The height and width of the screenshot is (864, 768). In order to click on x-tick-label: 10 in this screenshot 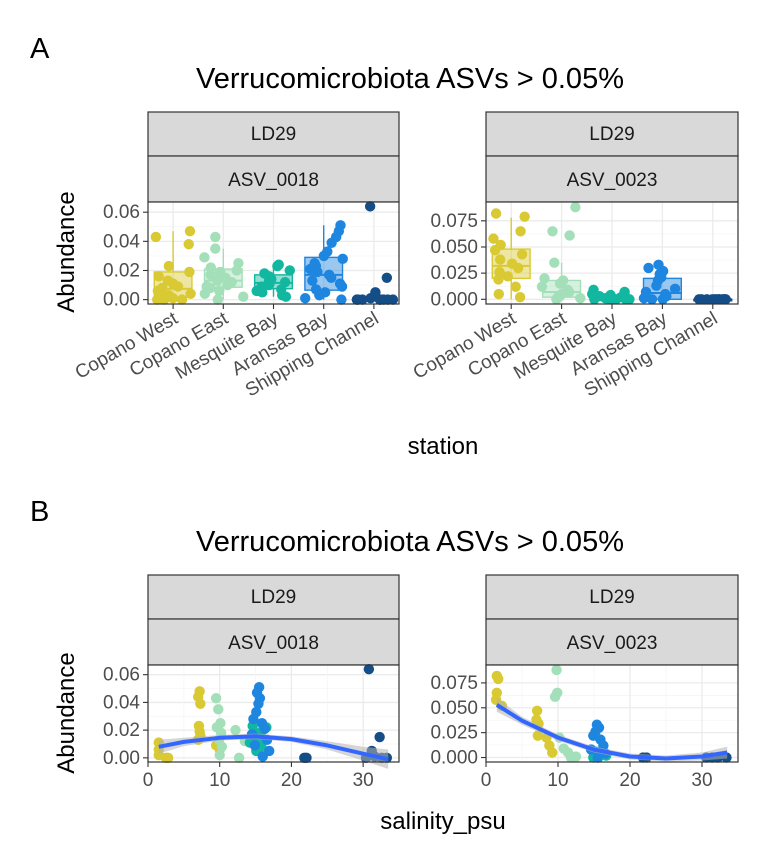, I will do `click(219, 780)`.